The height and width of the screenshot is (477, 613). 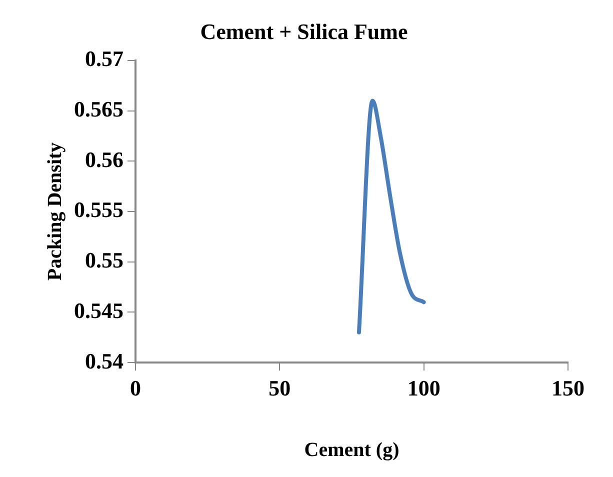 I want to click on y-tick-label: 0.565, so click(x=99, y=109).